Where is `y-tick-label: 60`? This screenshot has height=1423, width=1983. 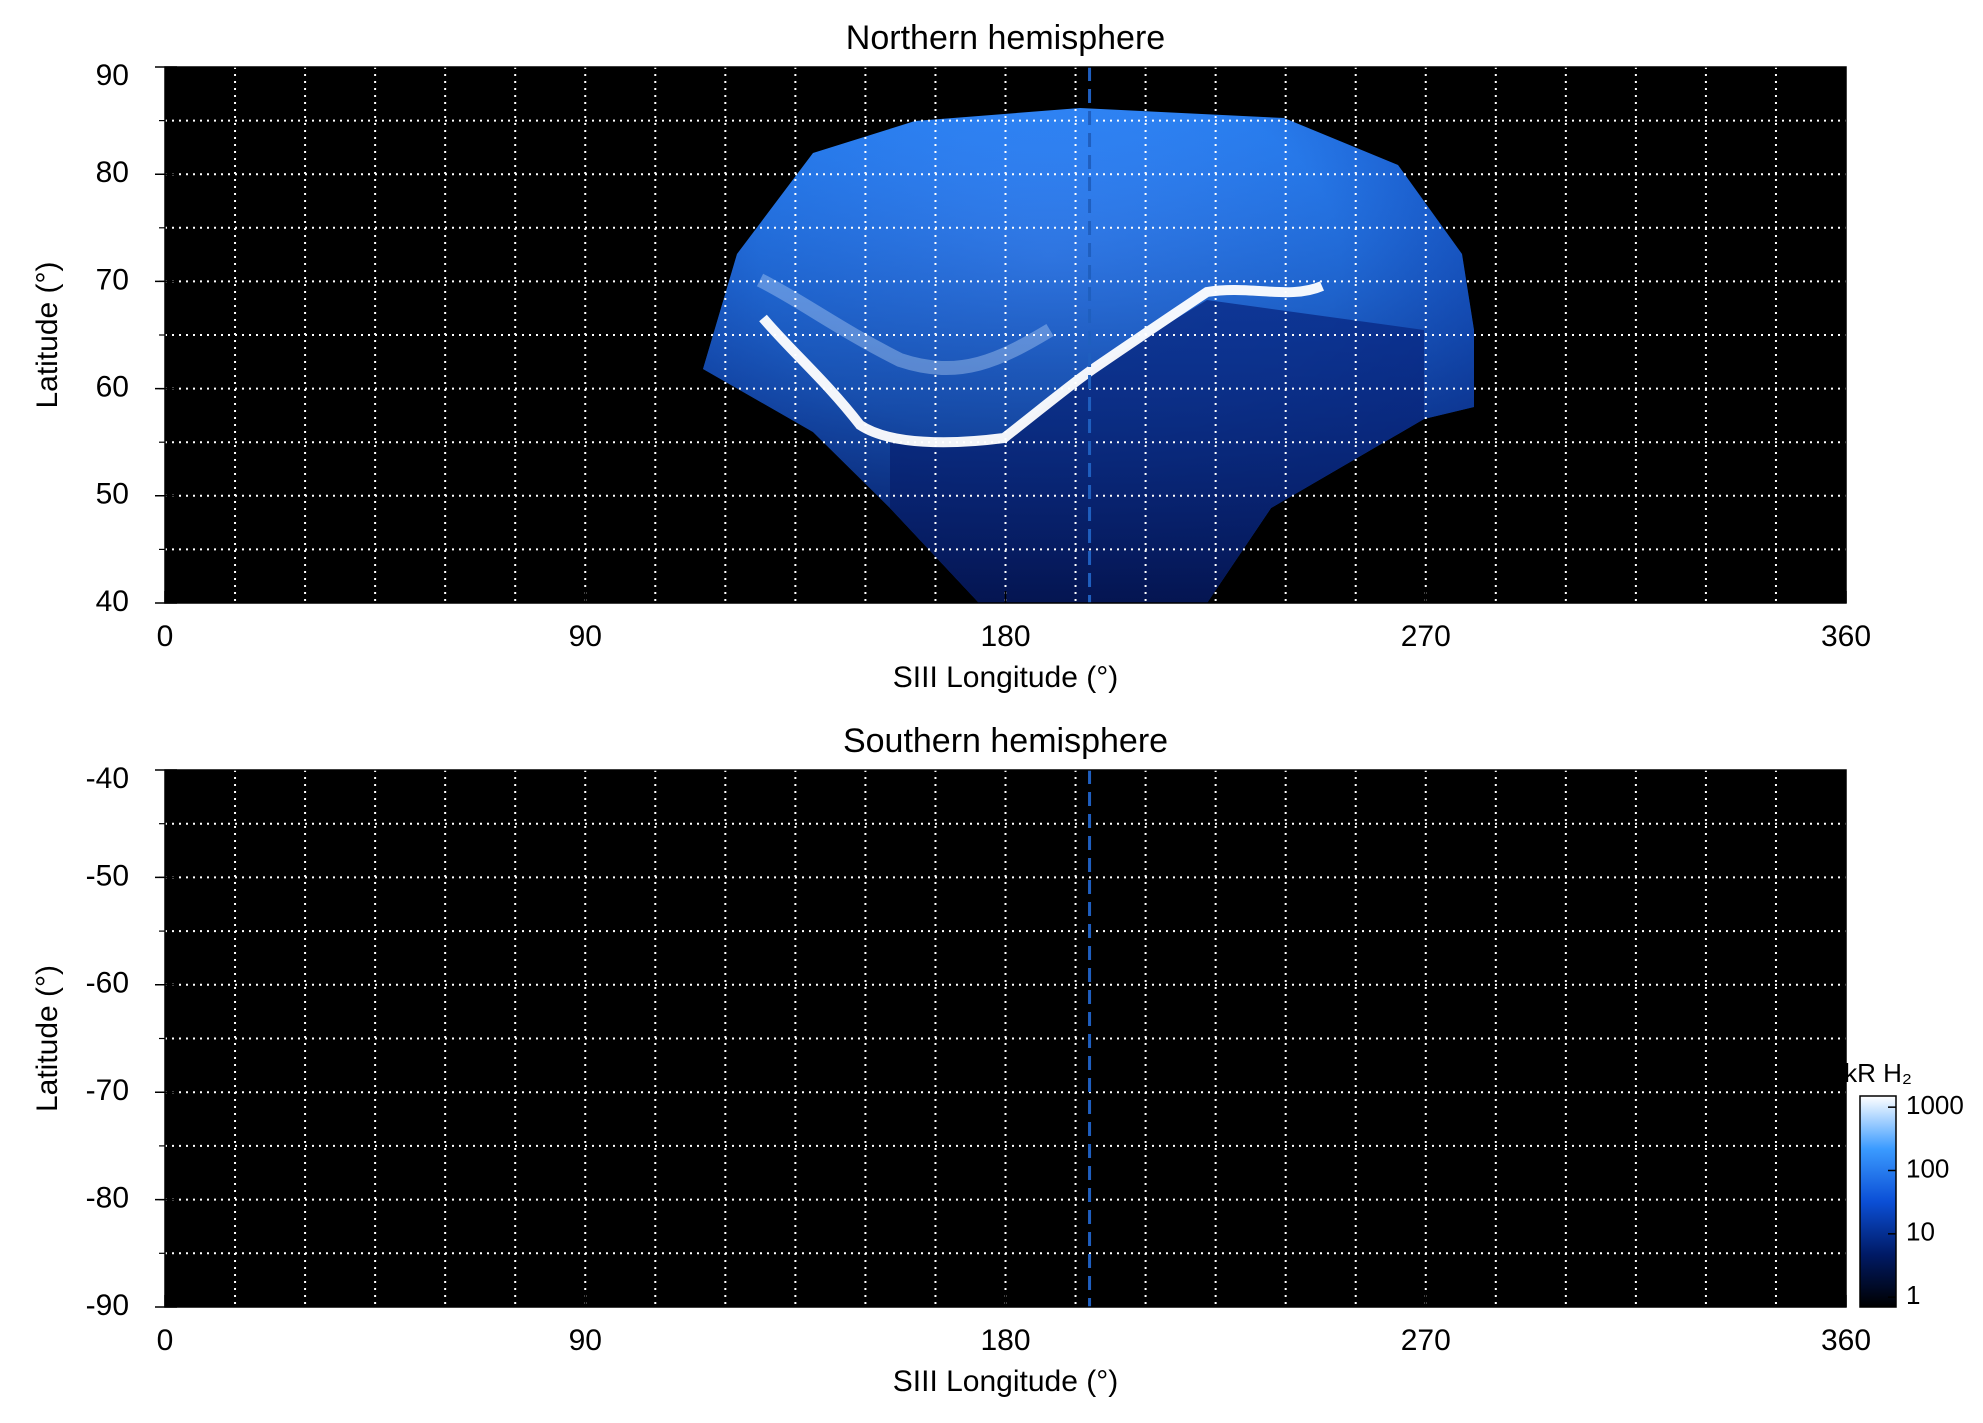 y-tick-label: 60 is located at coordinates (112, 387).